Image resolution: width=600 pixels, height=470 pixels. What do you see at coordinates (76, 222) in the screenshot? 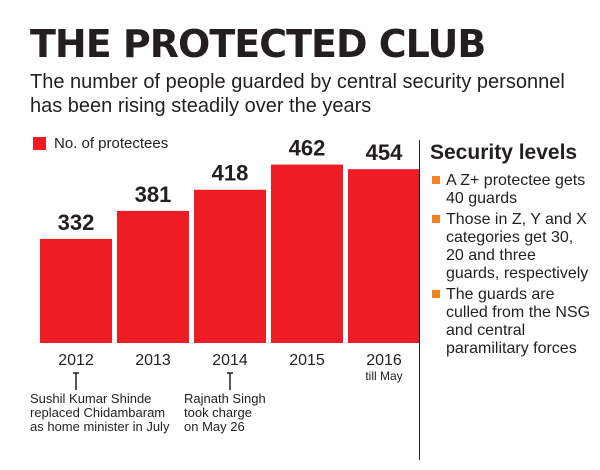
I see `data-label-2012: 332` at bounding box center [76, 222].